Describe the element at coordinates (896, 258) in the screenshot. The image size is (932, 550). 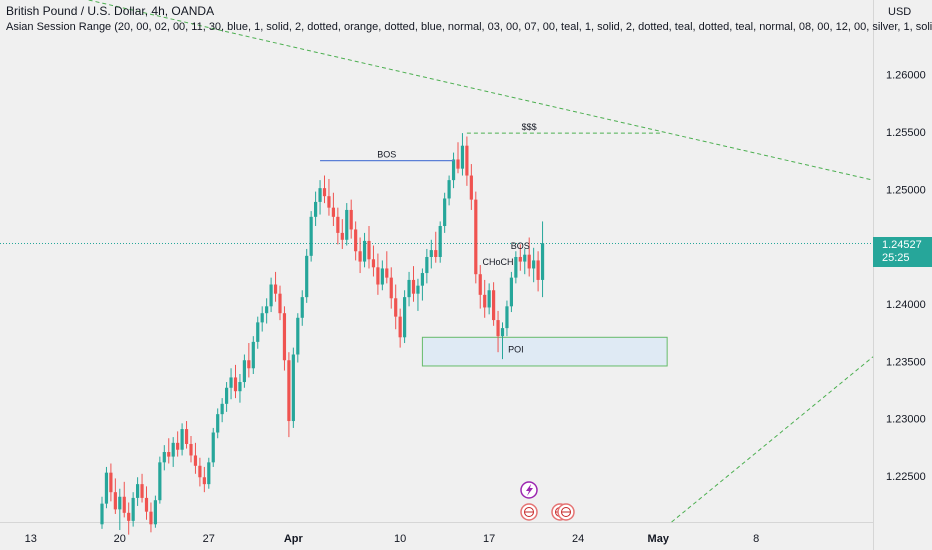
I see `bar-countdown: 25:25` at that location.